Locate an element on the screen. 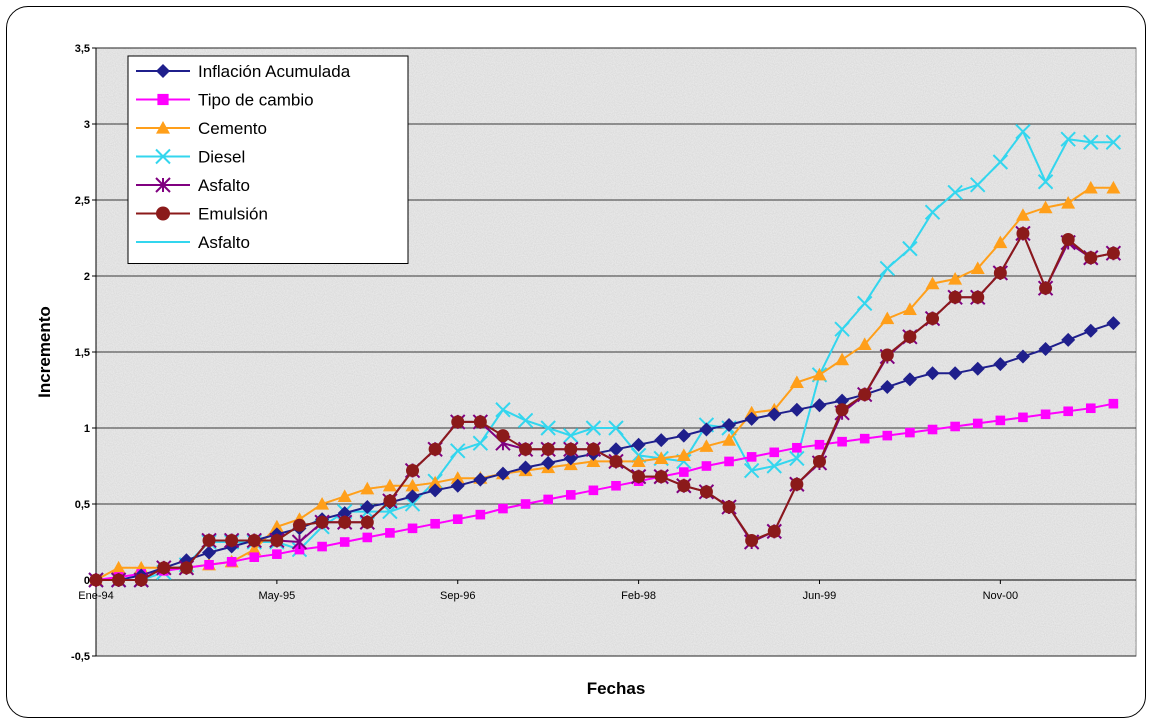  legend-label: Emulsión is located at coordinates (233, 214).